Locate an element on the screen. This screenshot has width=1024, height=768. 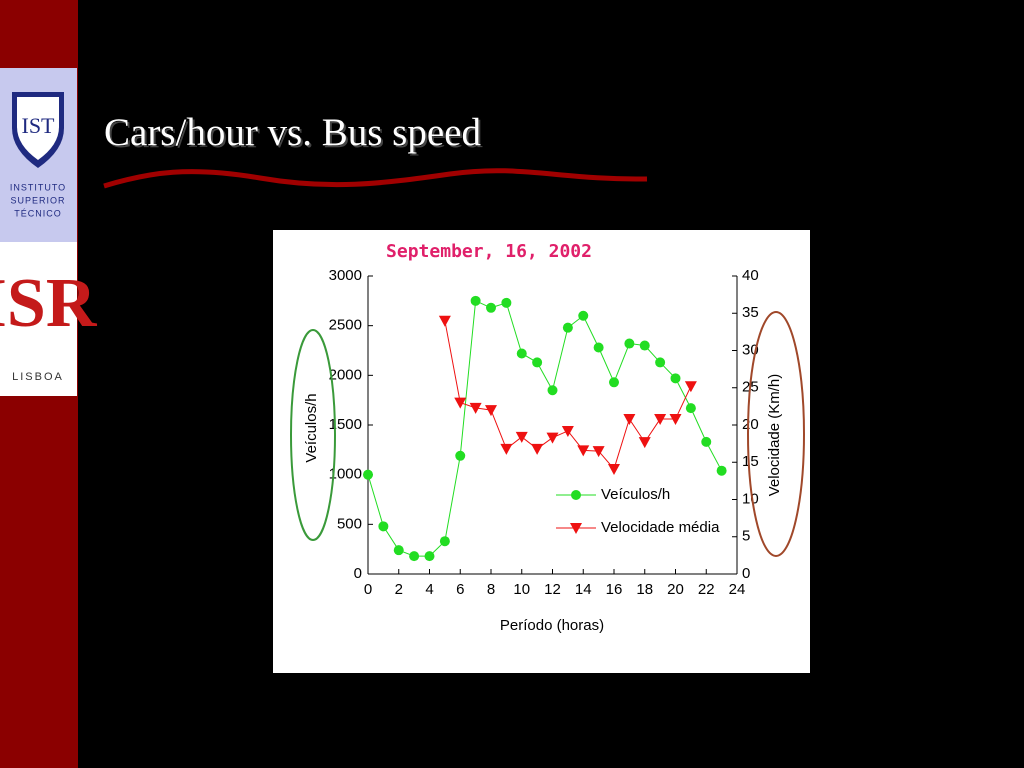
title-shadow: Cars/hour vs. Bus speed is located at coordinates (294, 134).